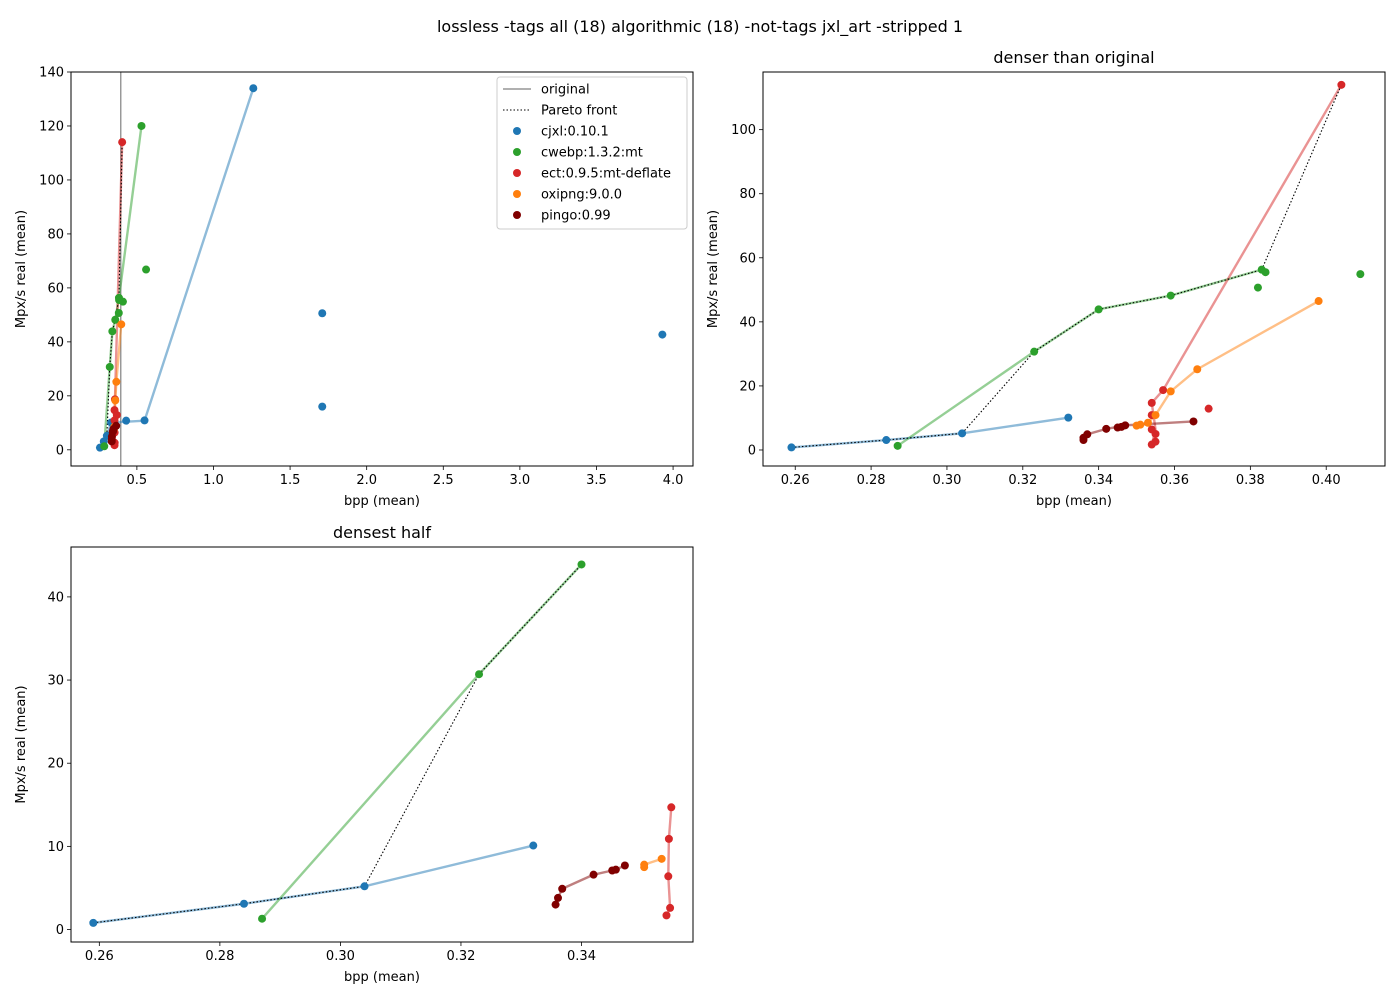 The width and height of the screenshot is (1400, 1000). What do you see at coordinates (673, 480) in the screenshot?
I see `x-tick-label: 4.0` at bounding box center [673, 480].